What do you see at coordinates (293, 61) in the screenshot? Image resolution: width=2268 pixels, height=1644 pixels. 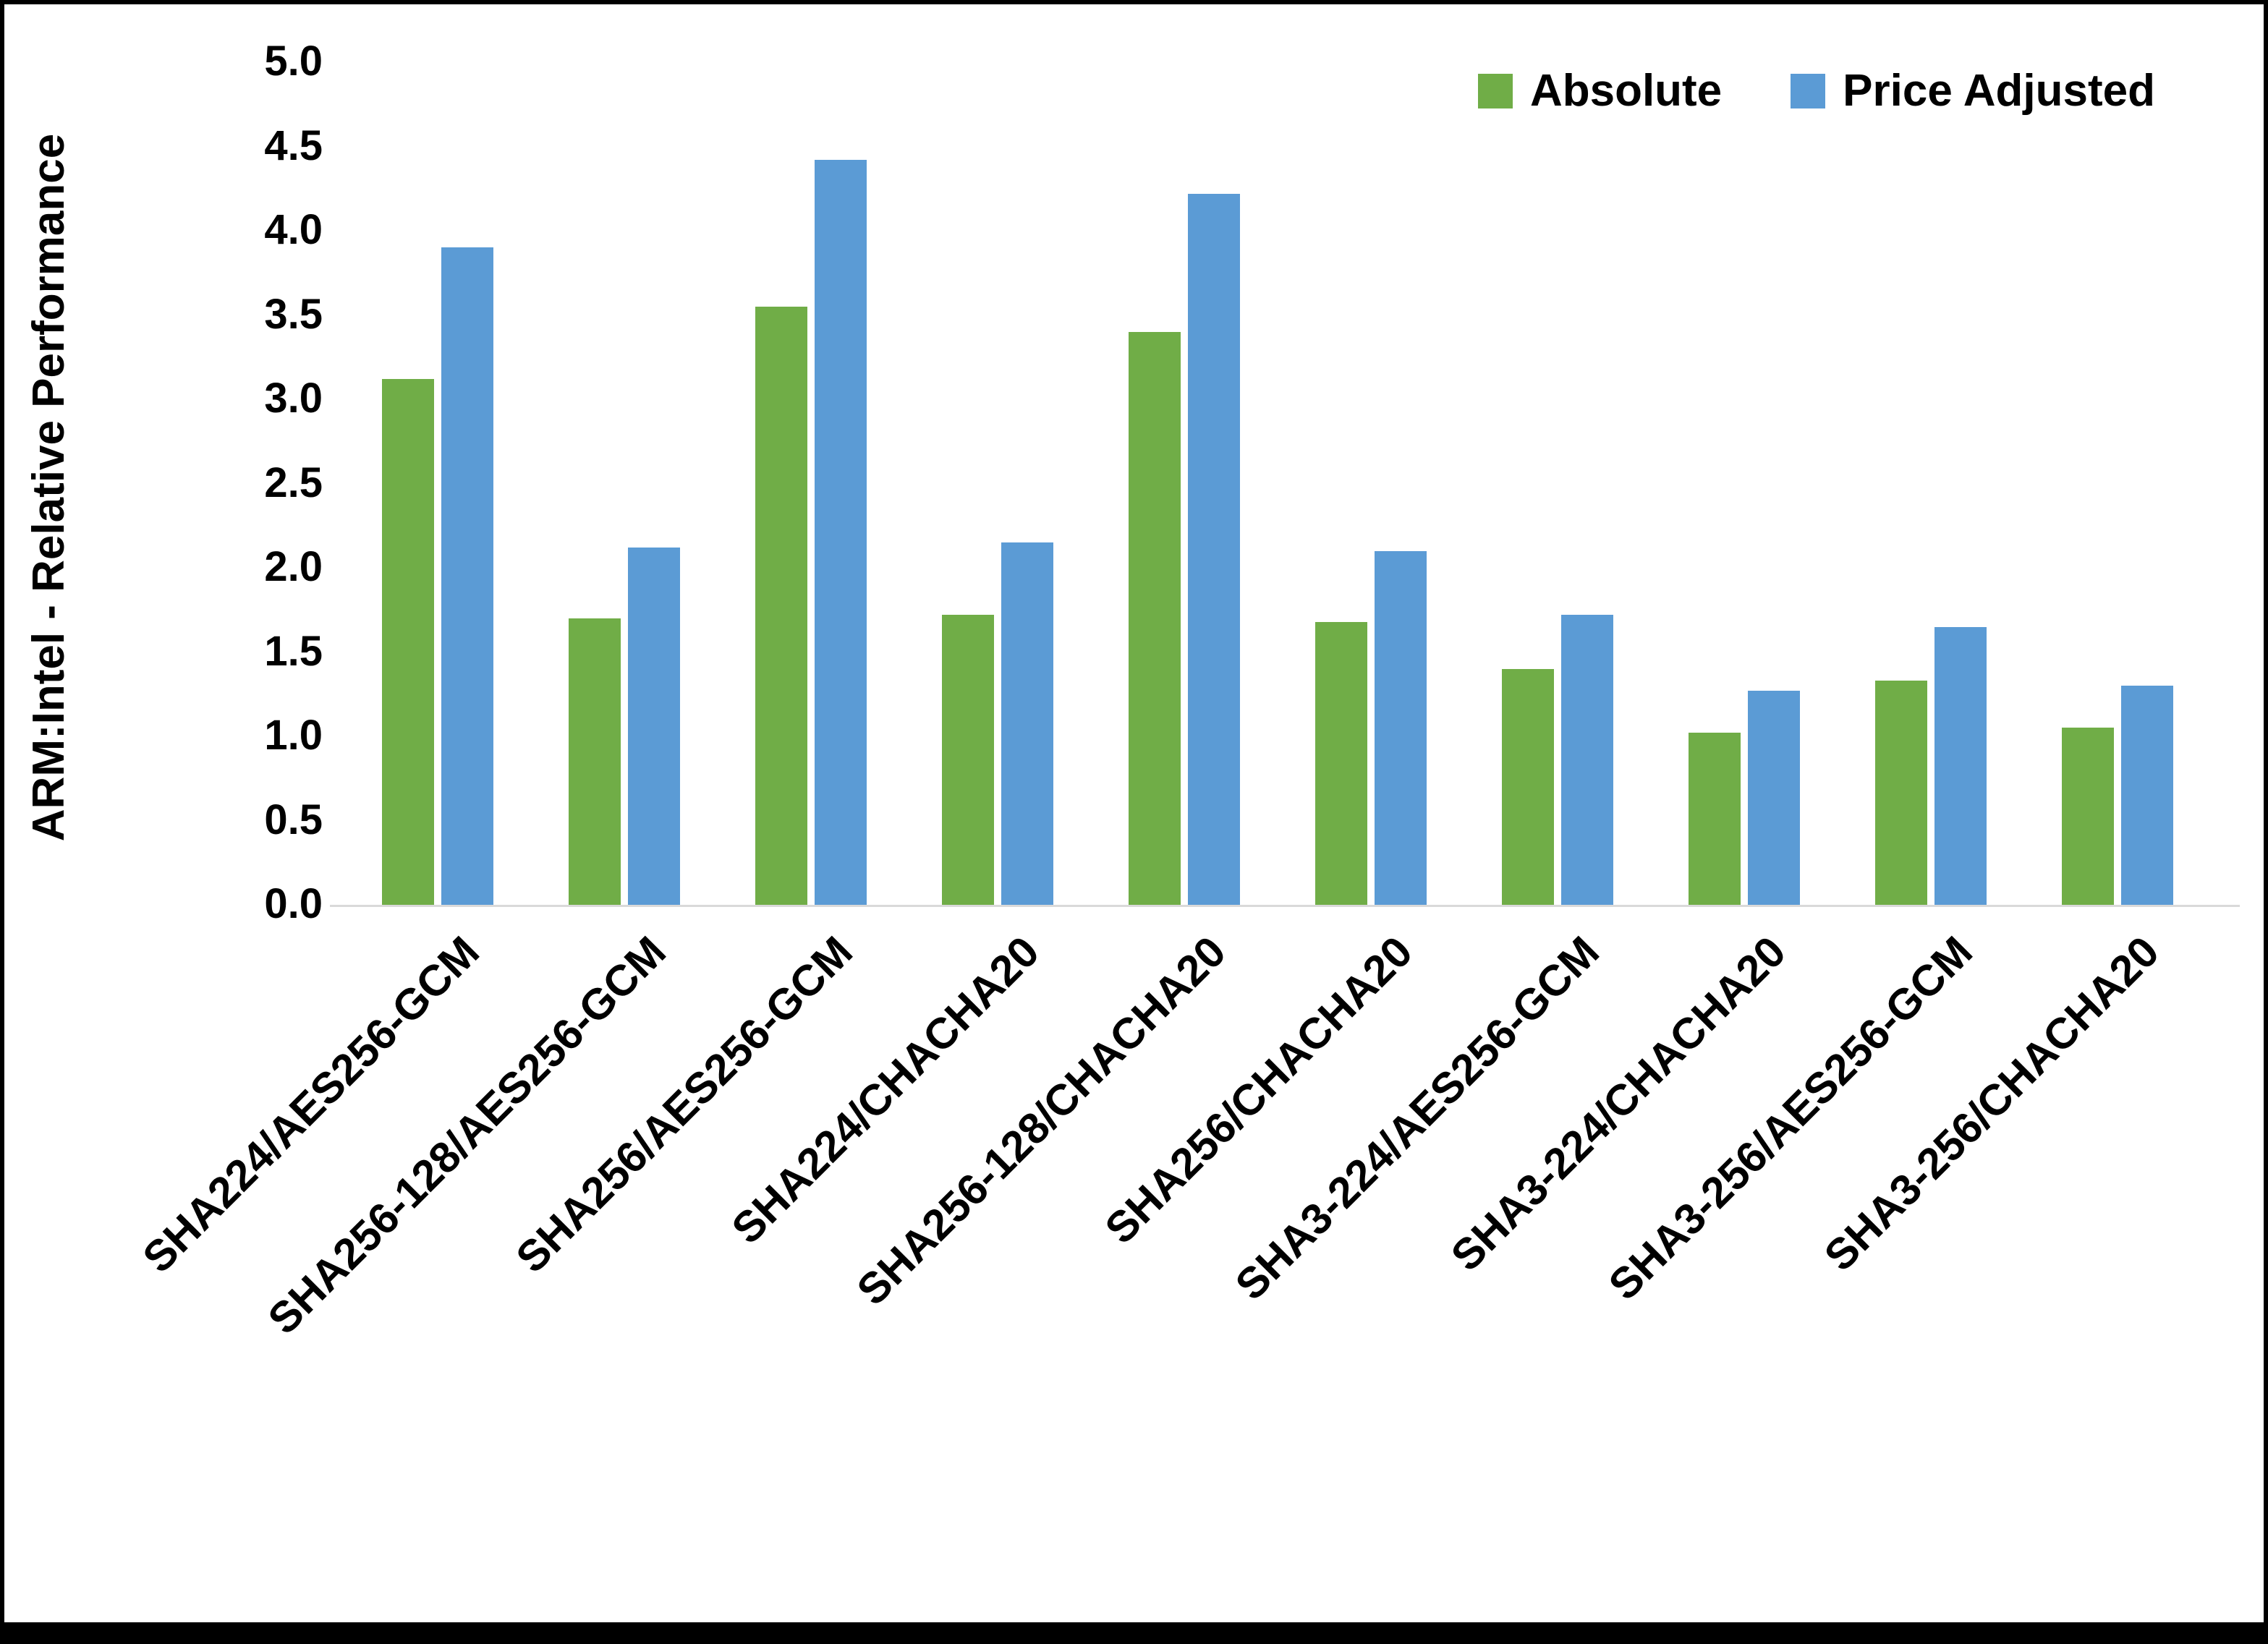 I see `y-tick-label: 5.0` at bounding box center [293, 61].